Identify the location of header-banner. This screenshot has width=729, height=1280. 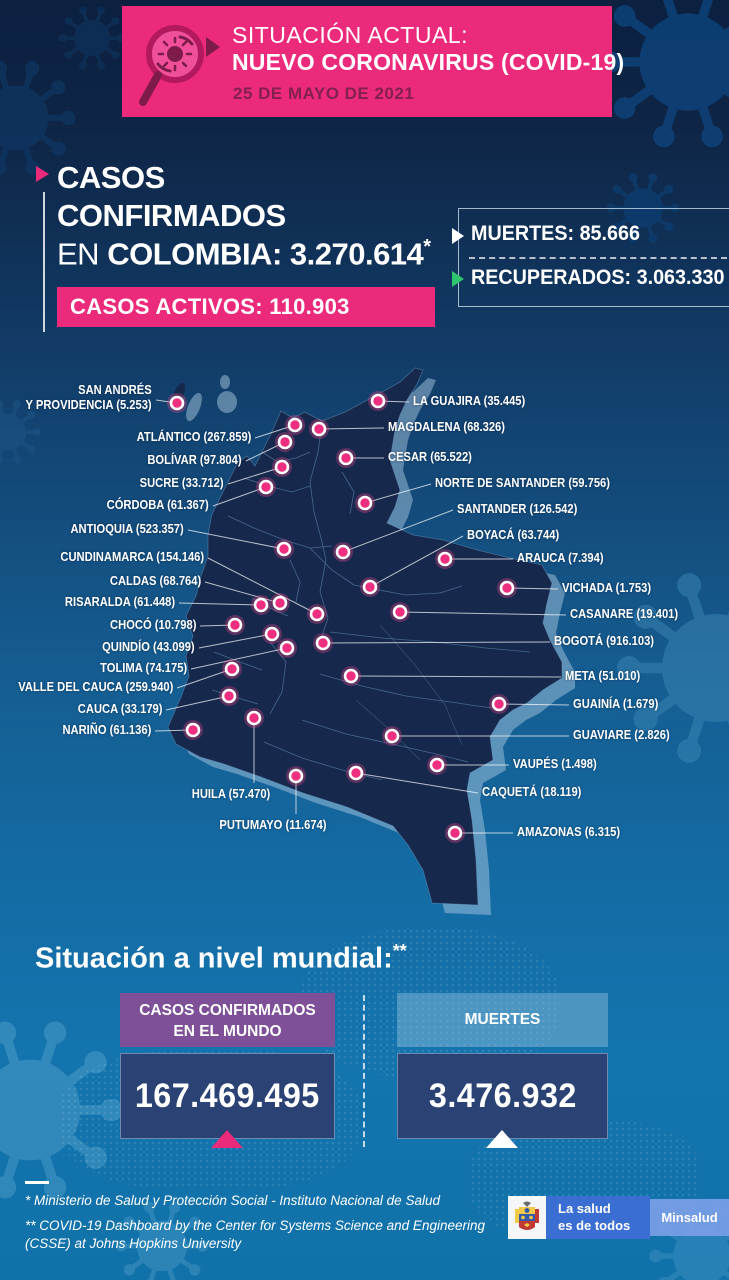
(367, 61).